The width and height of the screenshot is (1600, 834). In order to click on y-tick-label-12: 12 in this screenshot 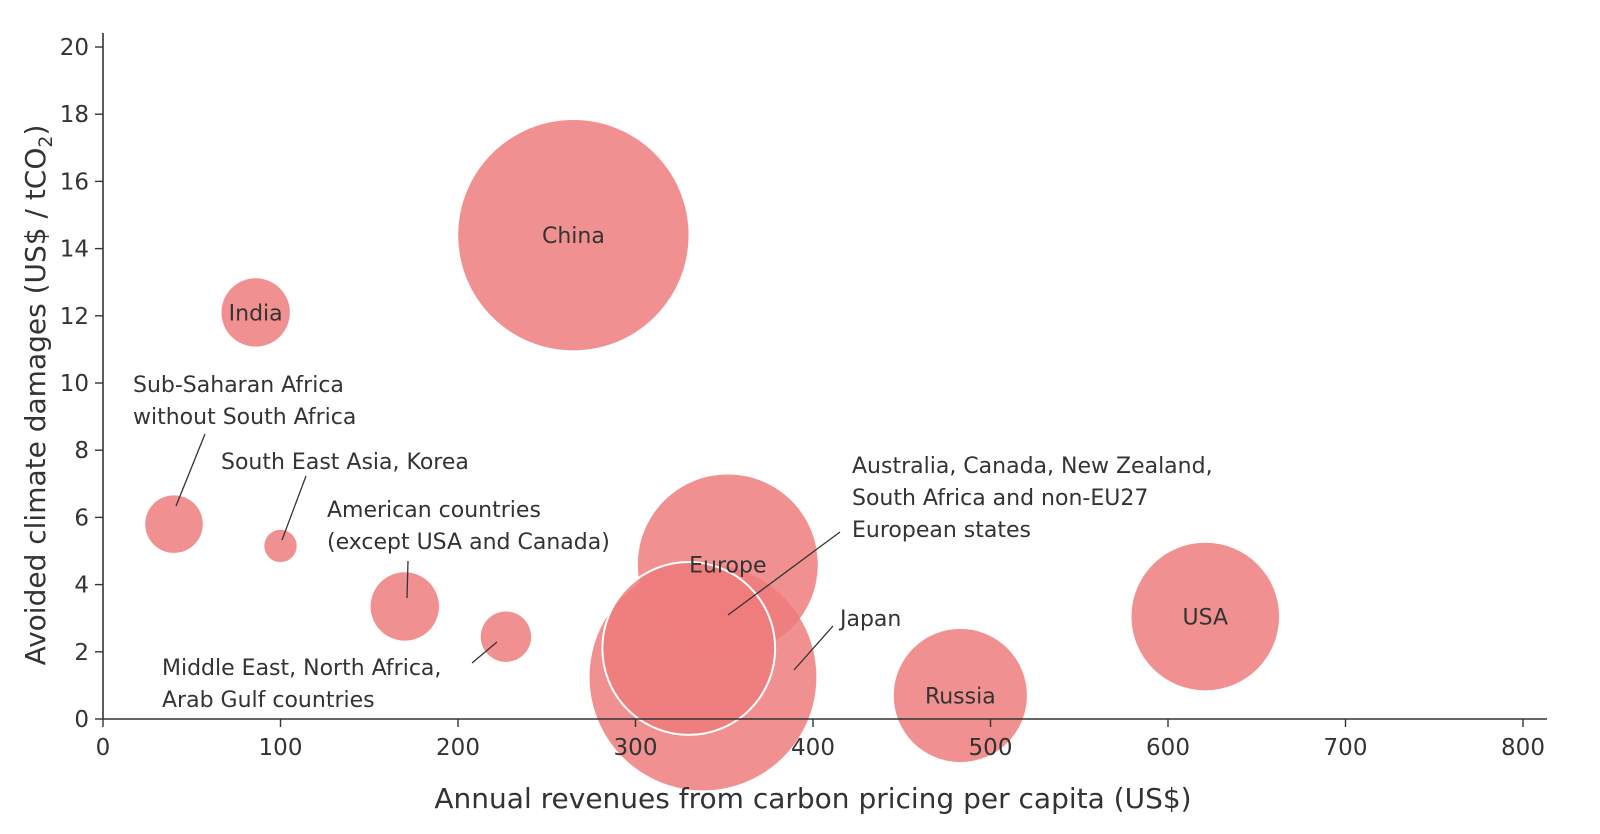, I will do `click(74, 317)`.